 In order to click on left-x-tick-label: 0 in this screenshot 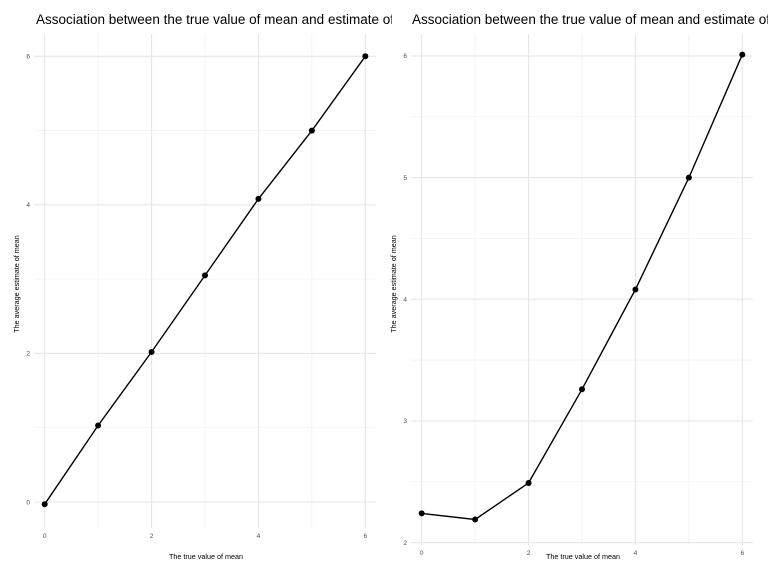, I will do `click(45, 536)`.